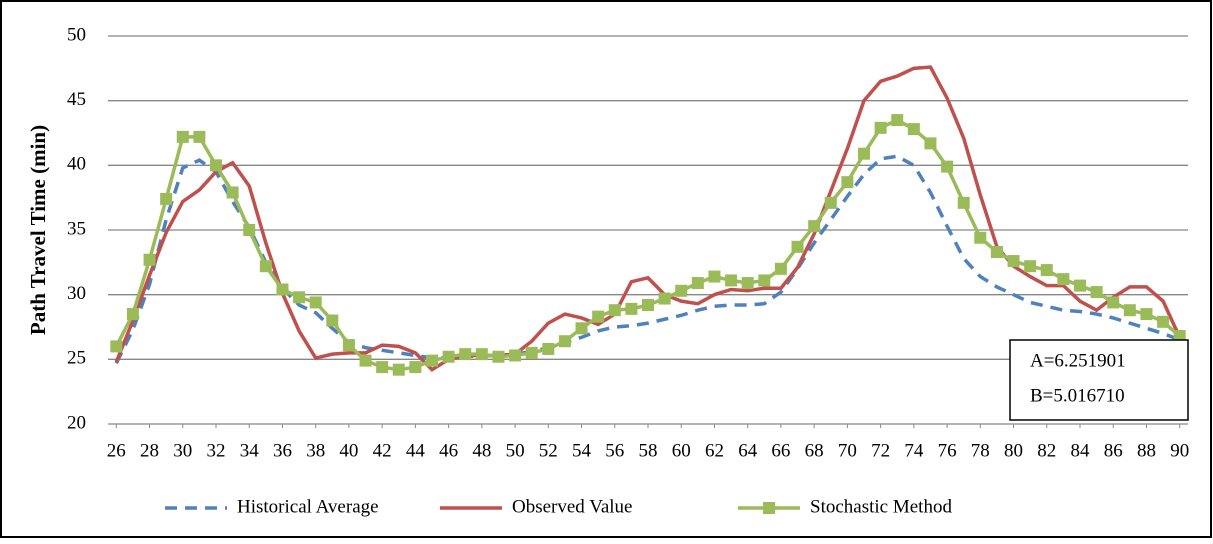 The width and height of the screenshot is (1213, 544). What do you see at coordinates (548, 450) in the screenshot?
I see `x-tick-label: 52` at bounding box center [548, 450].